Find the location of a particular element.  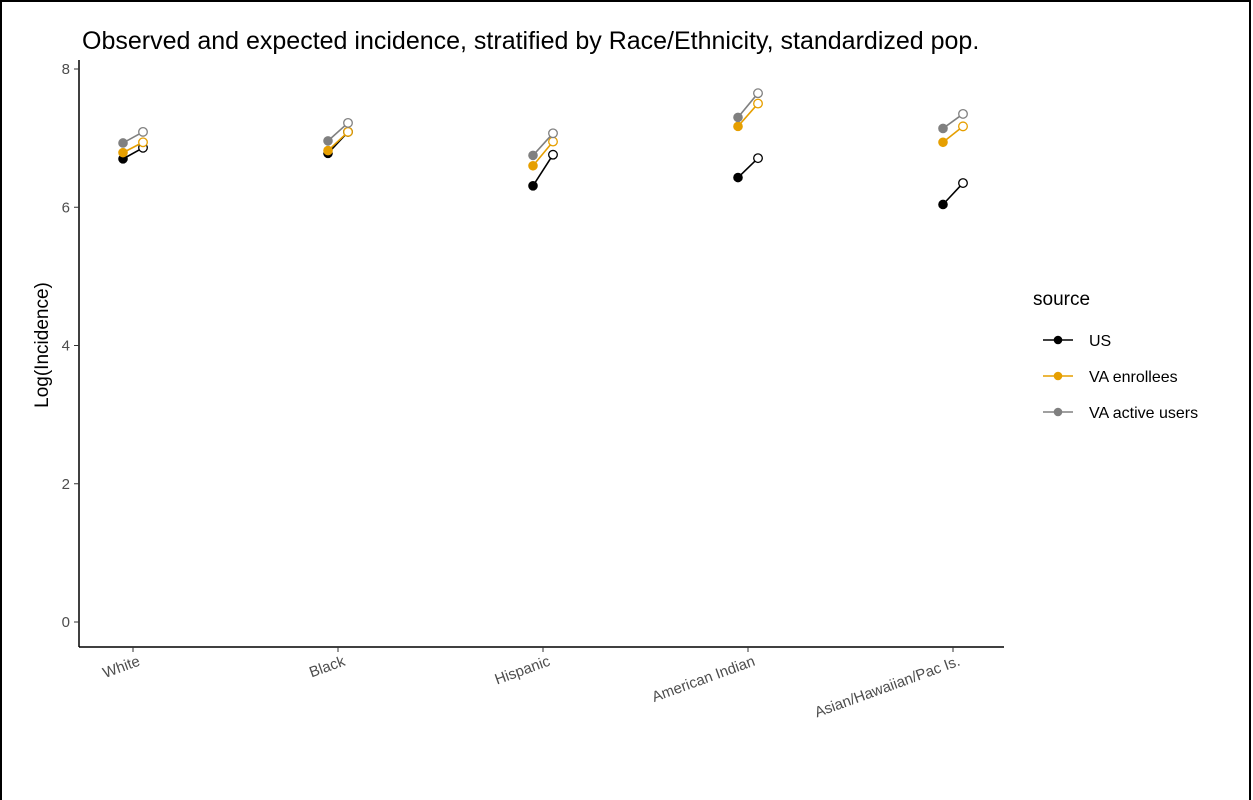

y-tick-label: 6 is located at coordinates (66, 207).